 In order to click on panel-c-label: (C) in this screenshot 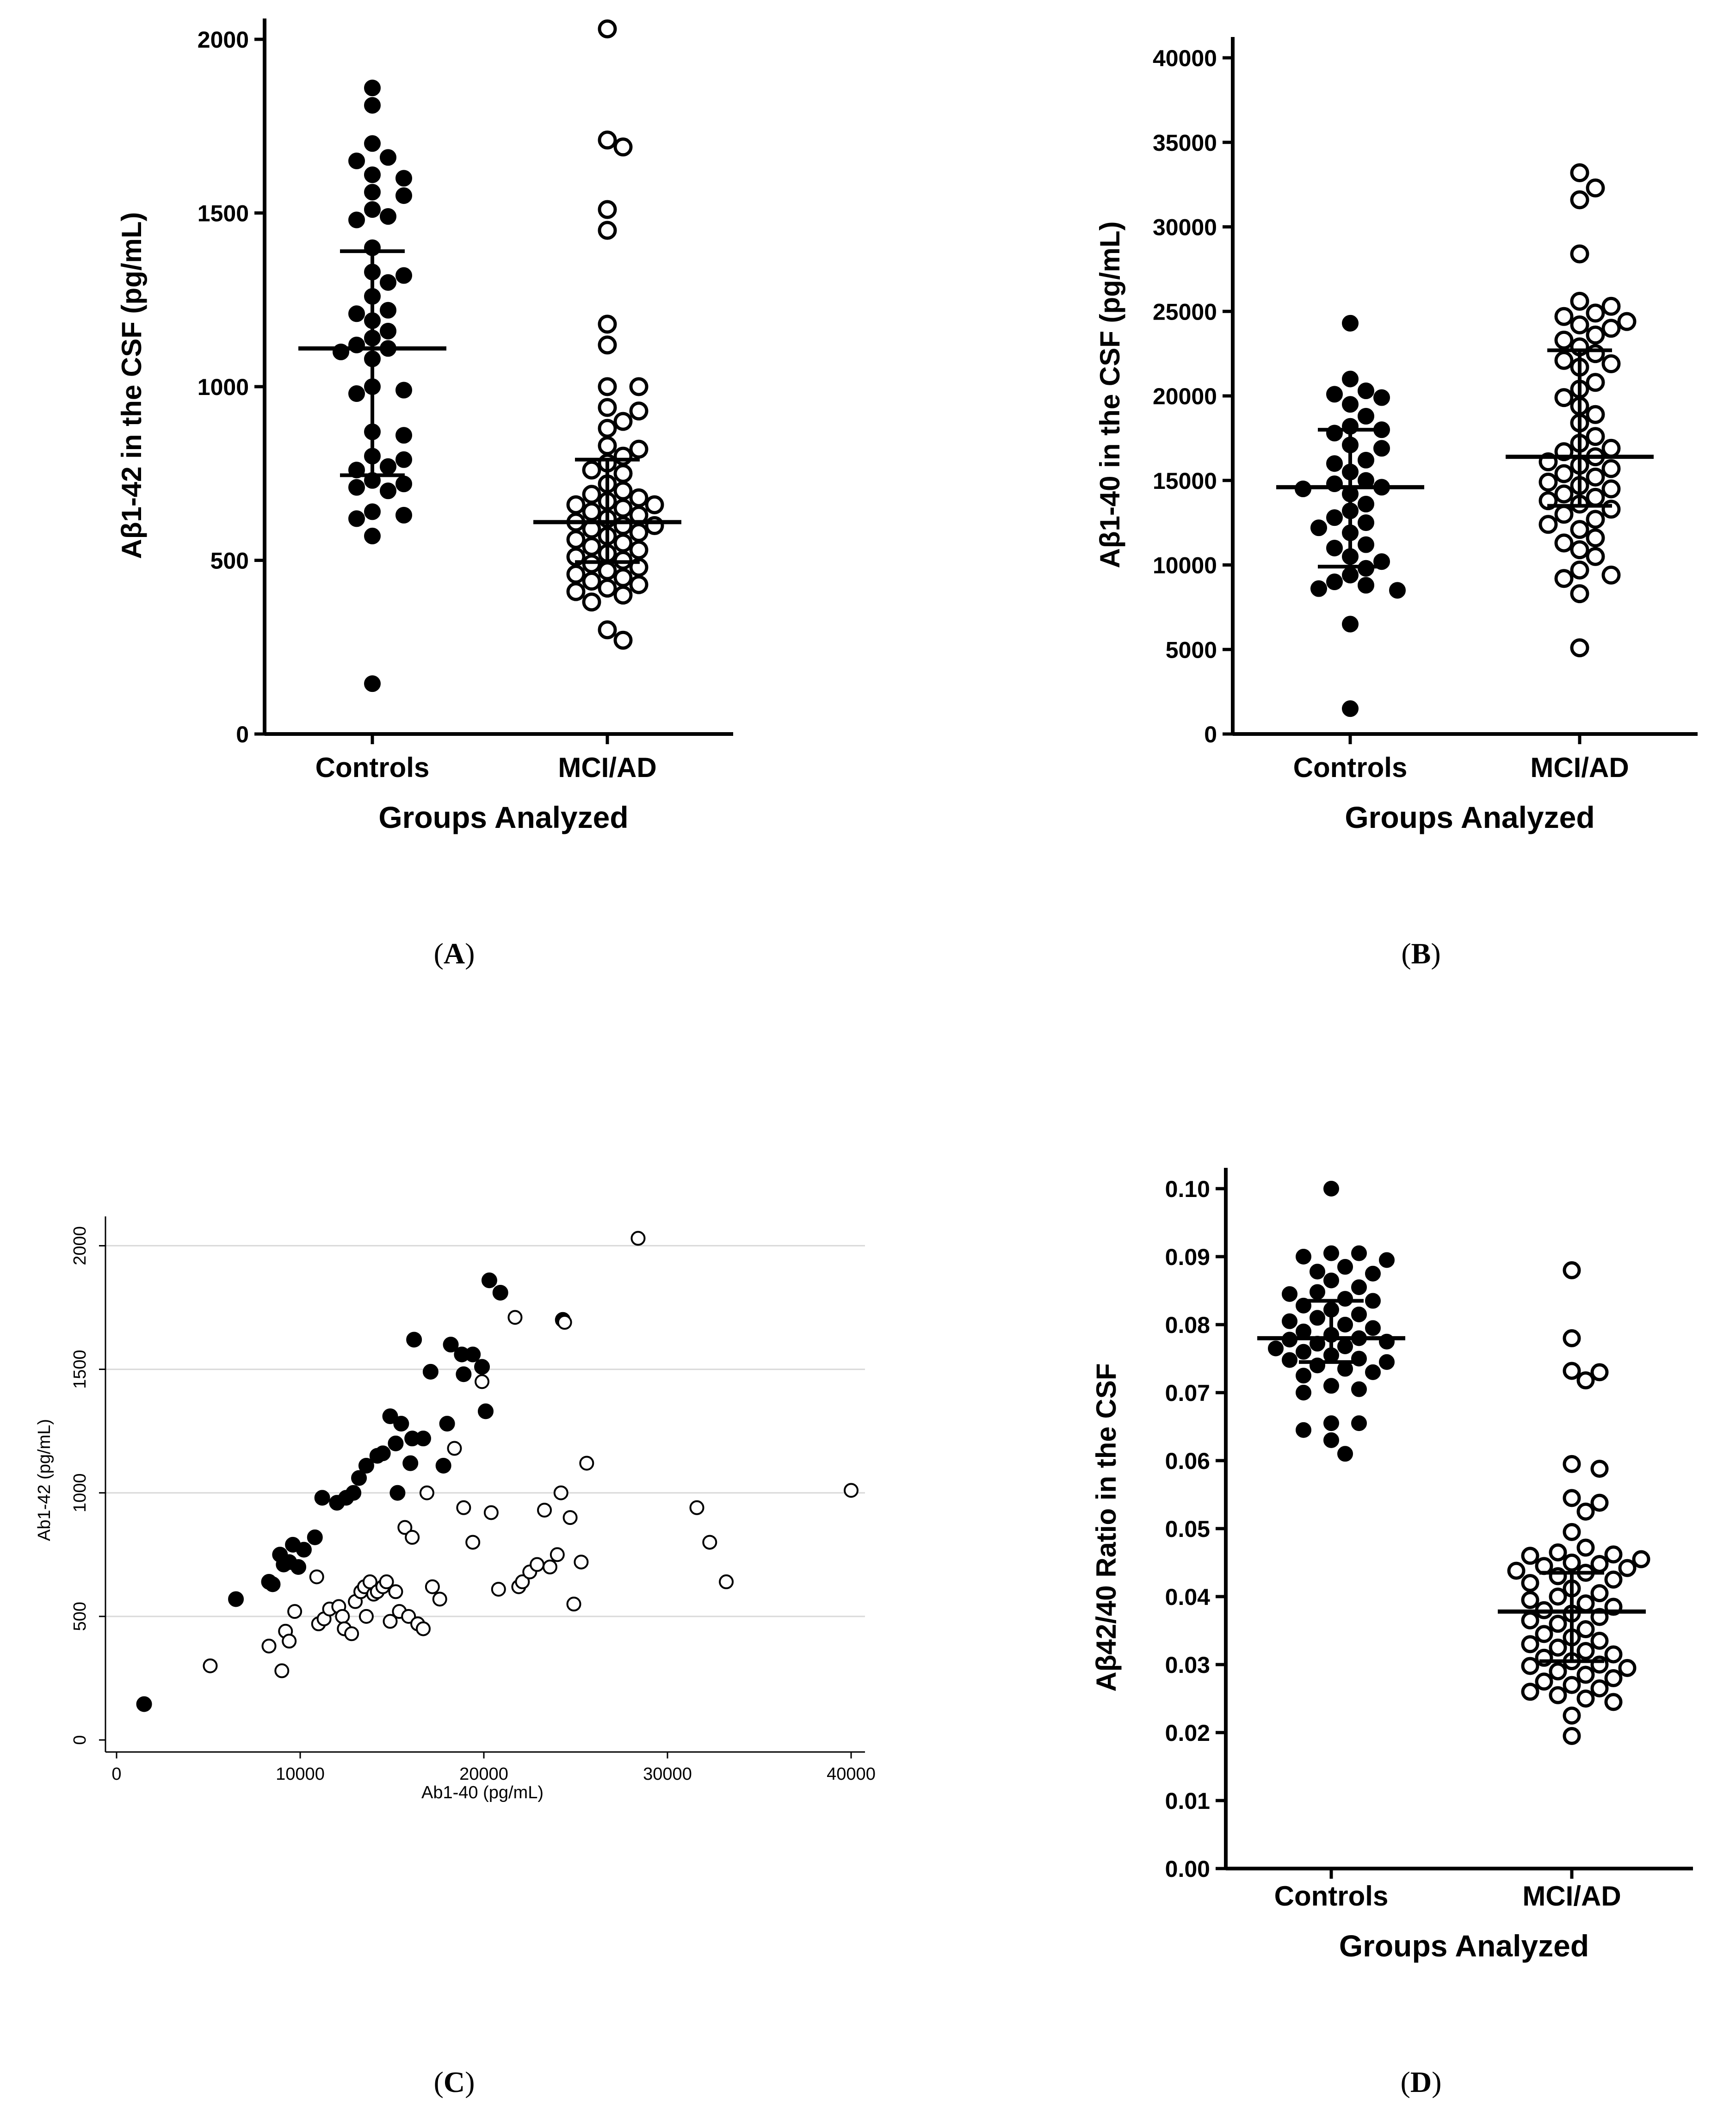, I will do `click(454, 2082)`.